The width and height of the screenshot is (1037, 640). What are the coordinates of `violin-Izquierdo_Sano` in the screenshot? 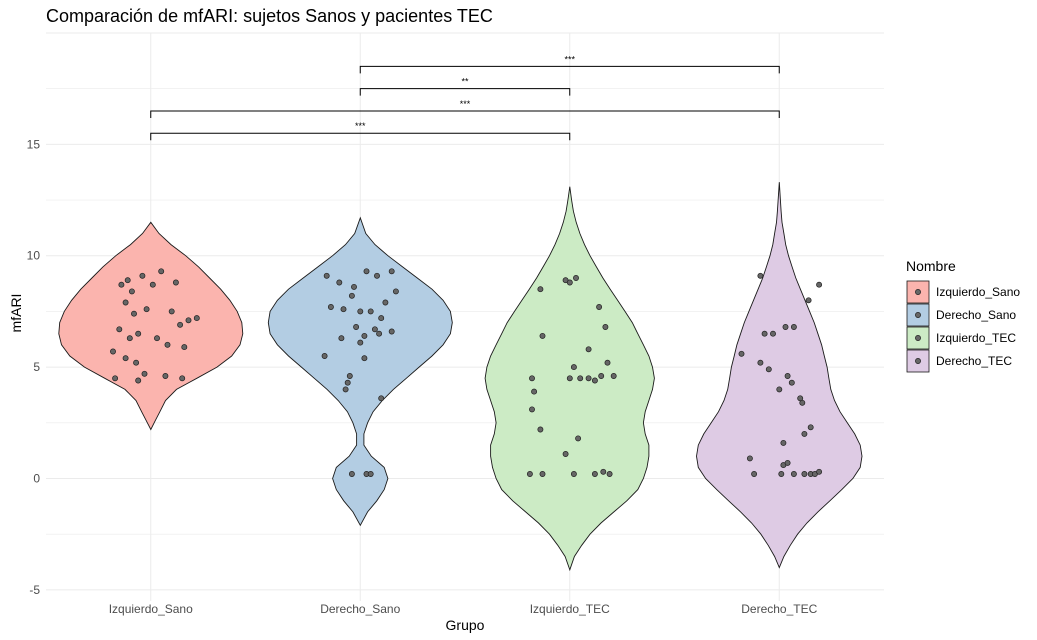 It's located at (151, 326).